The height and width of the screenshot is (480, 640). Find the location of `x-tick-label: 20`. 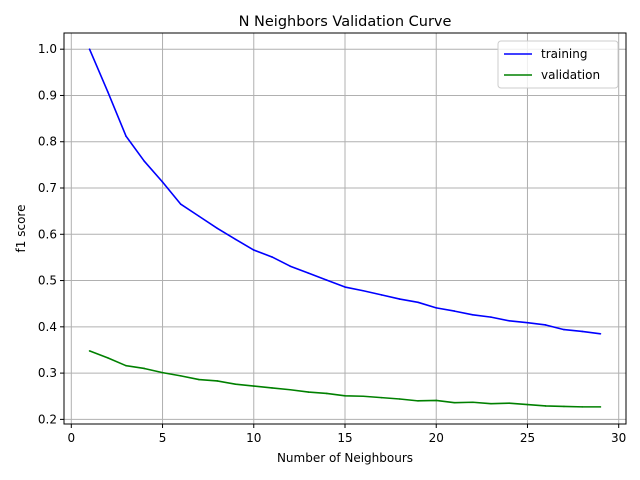

x-tick-label: 20 is located at coordinates (436, 438).